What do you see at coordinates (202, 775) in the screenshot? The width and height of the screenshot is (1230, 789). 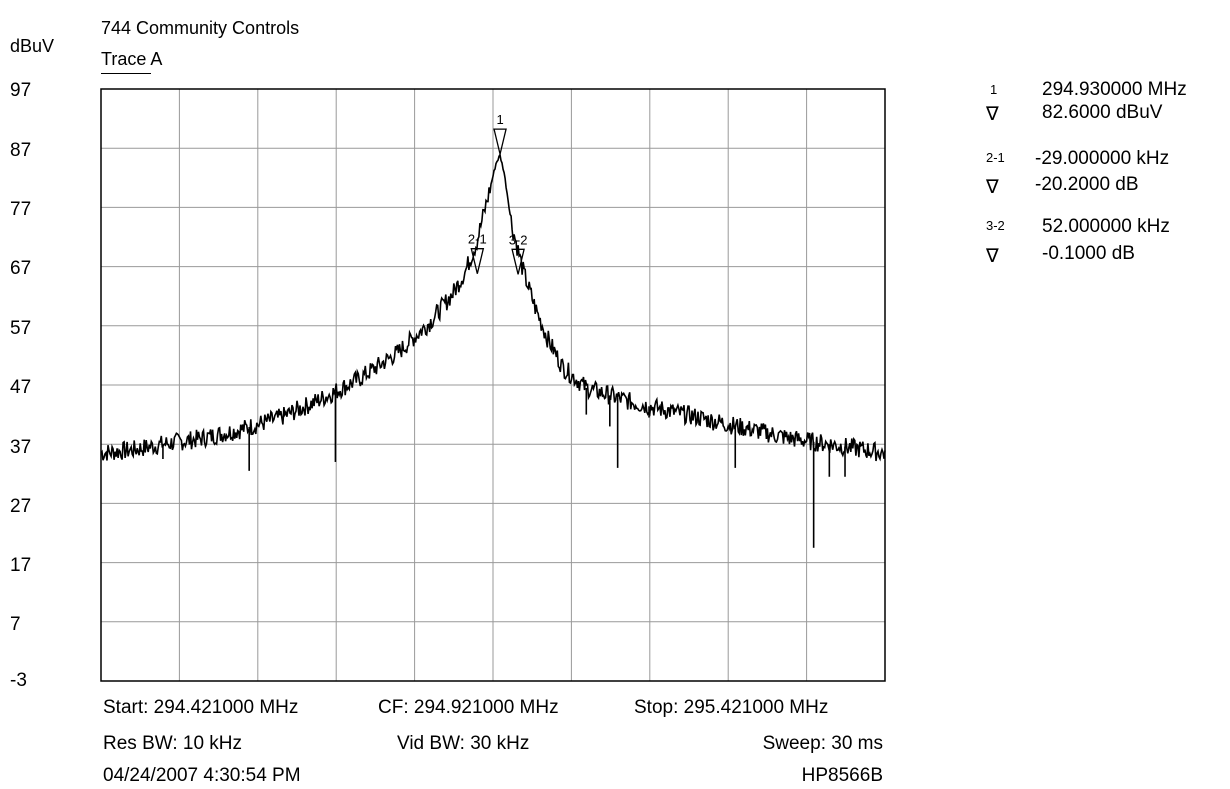 I see `timestamp: 04/24/2007 4:30:54 PM` at bounding box center [202, 775].